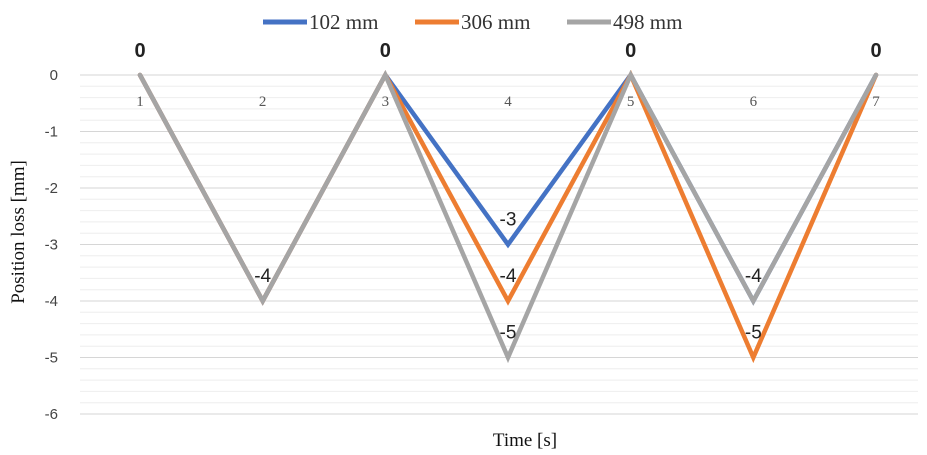 The width and height of the screenshot is (927, 455). I want to click on legend-label: 498 mm, so click(647, 22).